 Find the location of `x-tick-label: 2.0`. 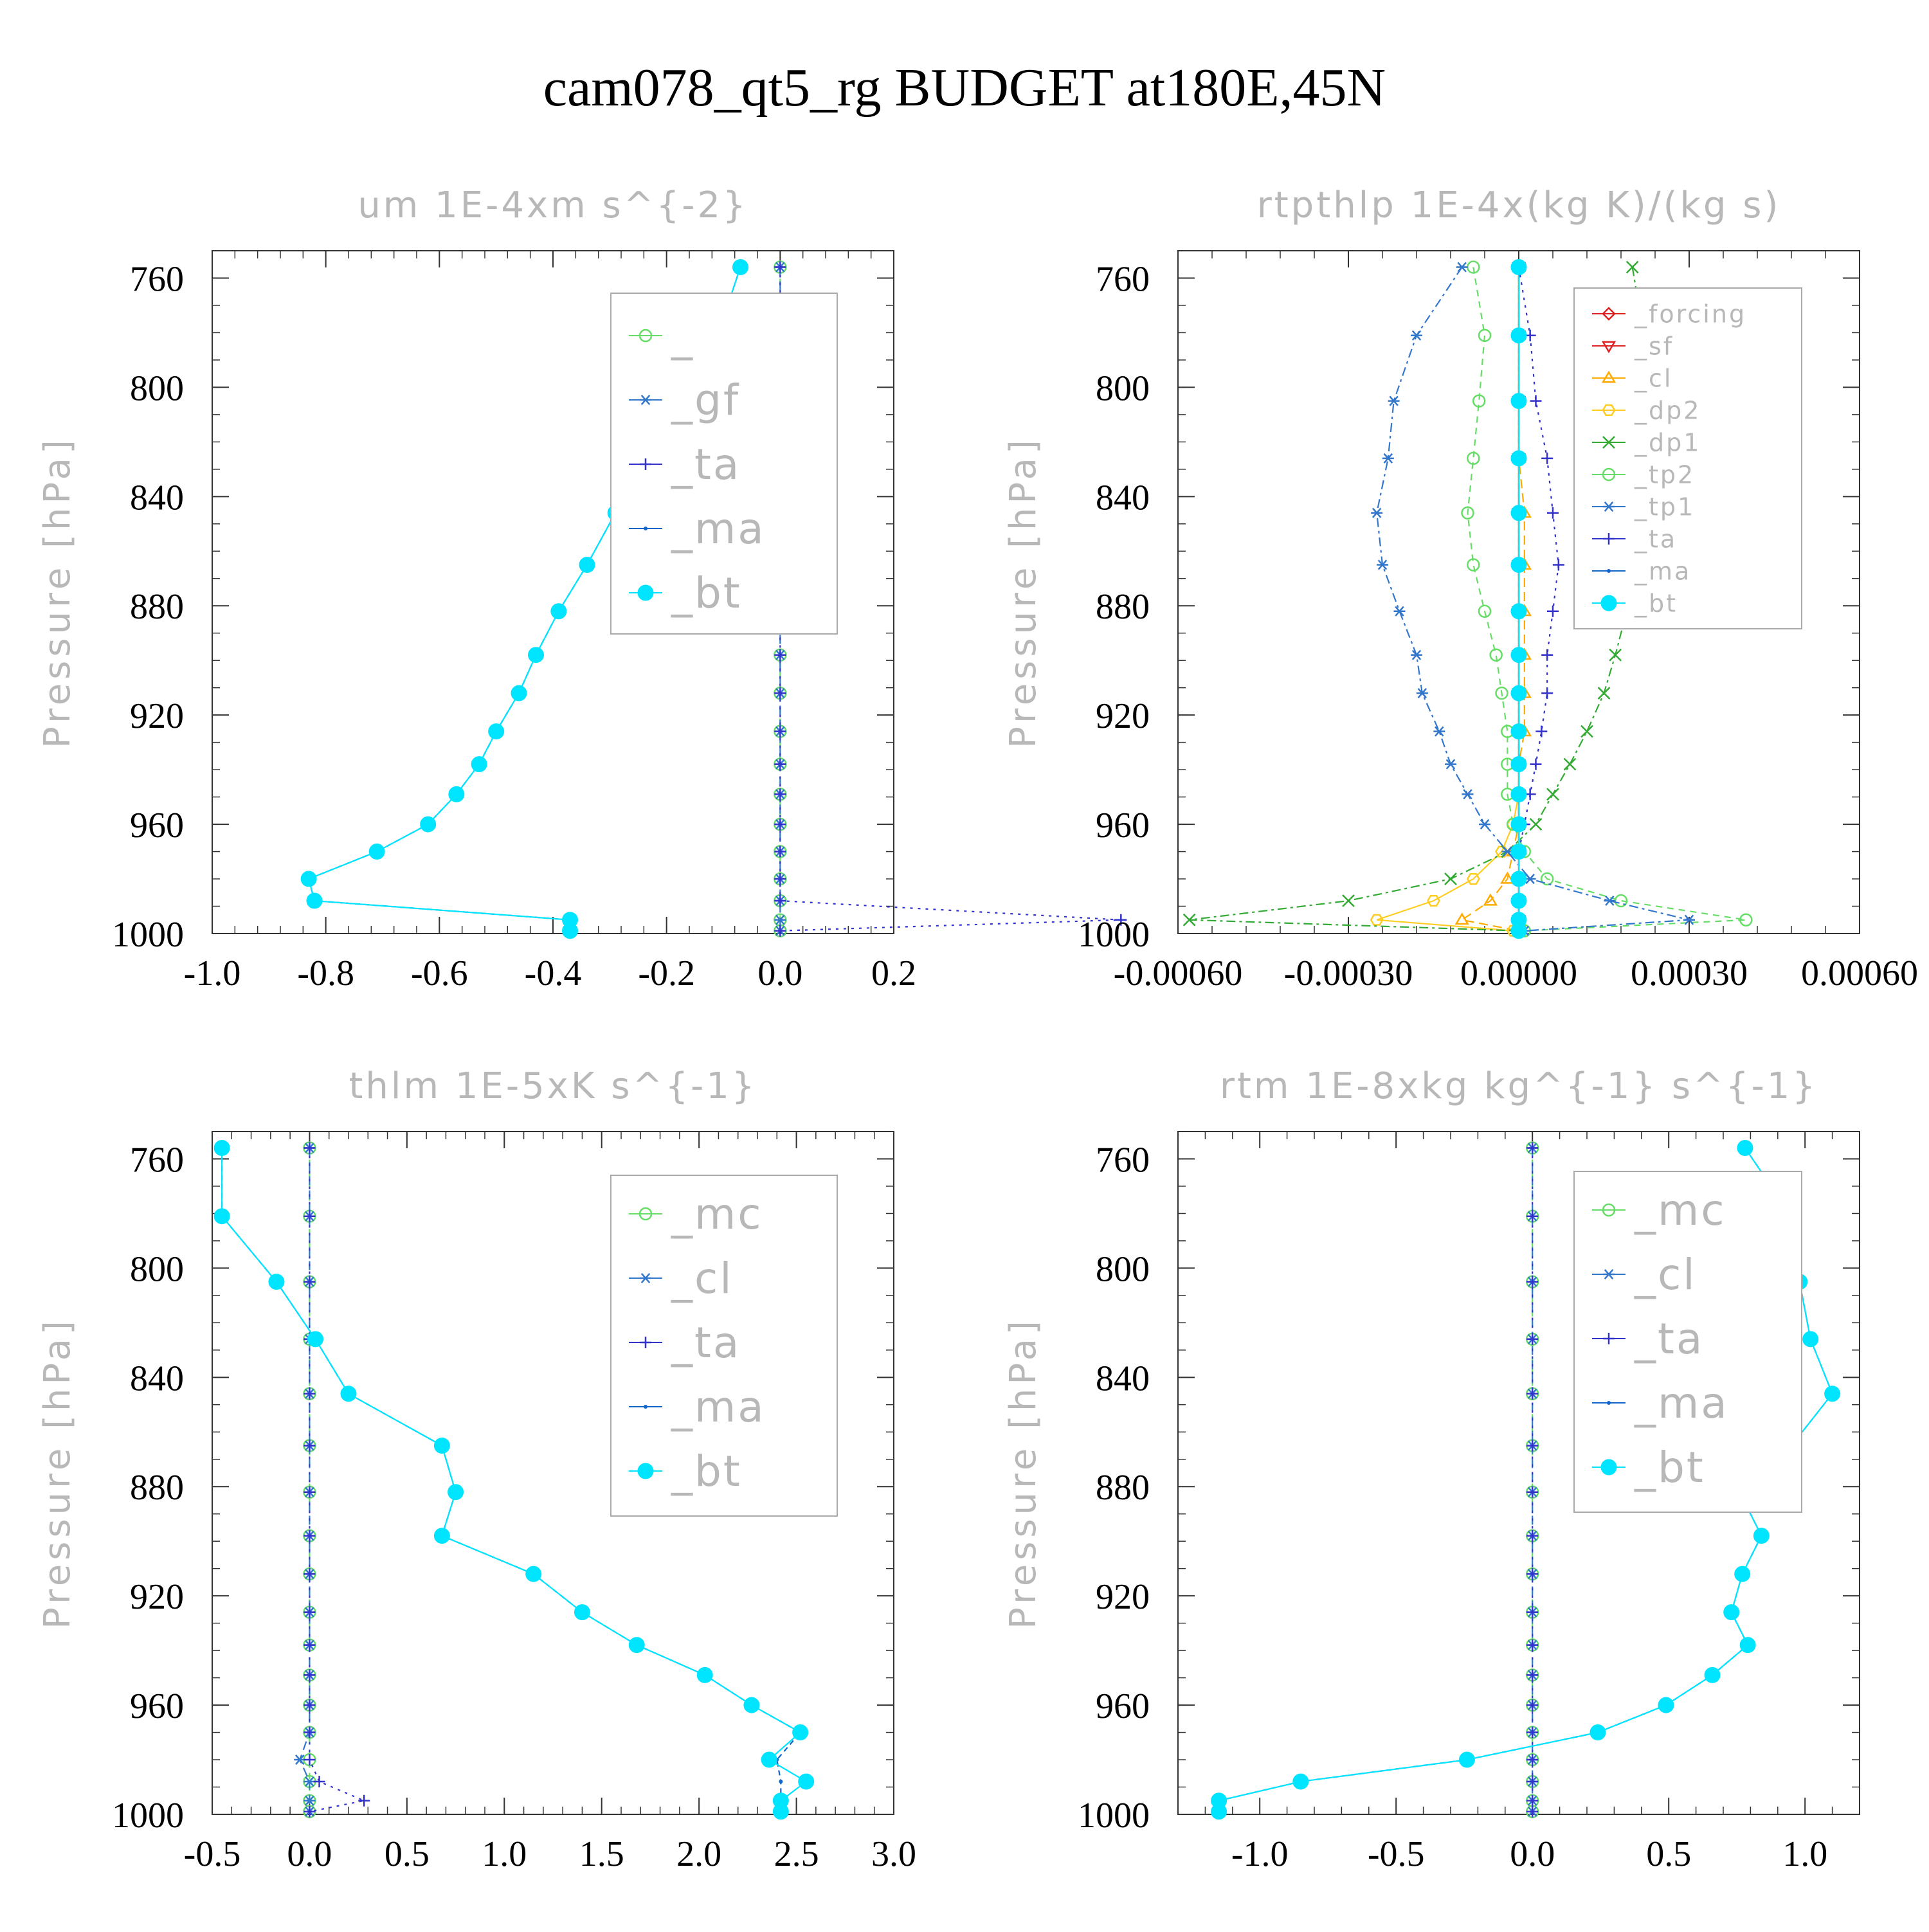

x-tick-label: 2.0 is located at coordinates (698, 1854).